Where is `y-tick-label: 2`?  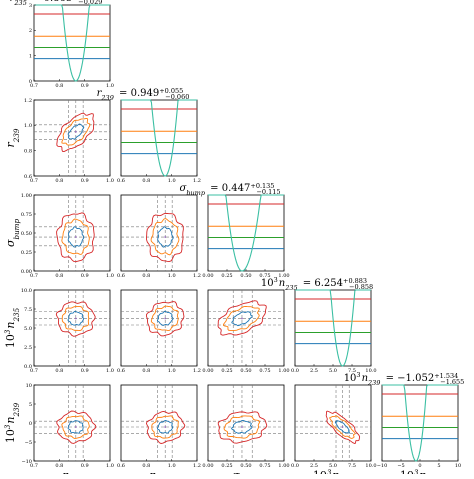
y-tick-label: 2 is located at coordinates (30, 31).